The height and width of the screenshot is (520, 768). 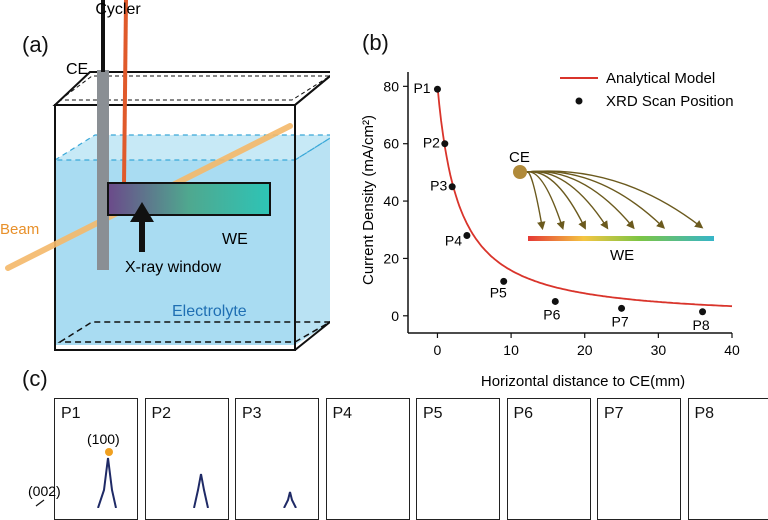 What do you see at coordinates (391, 86) in the screenshot?
I see `y-tick-label: 80` at bounding box center [391, 86].